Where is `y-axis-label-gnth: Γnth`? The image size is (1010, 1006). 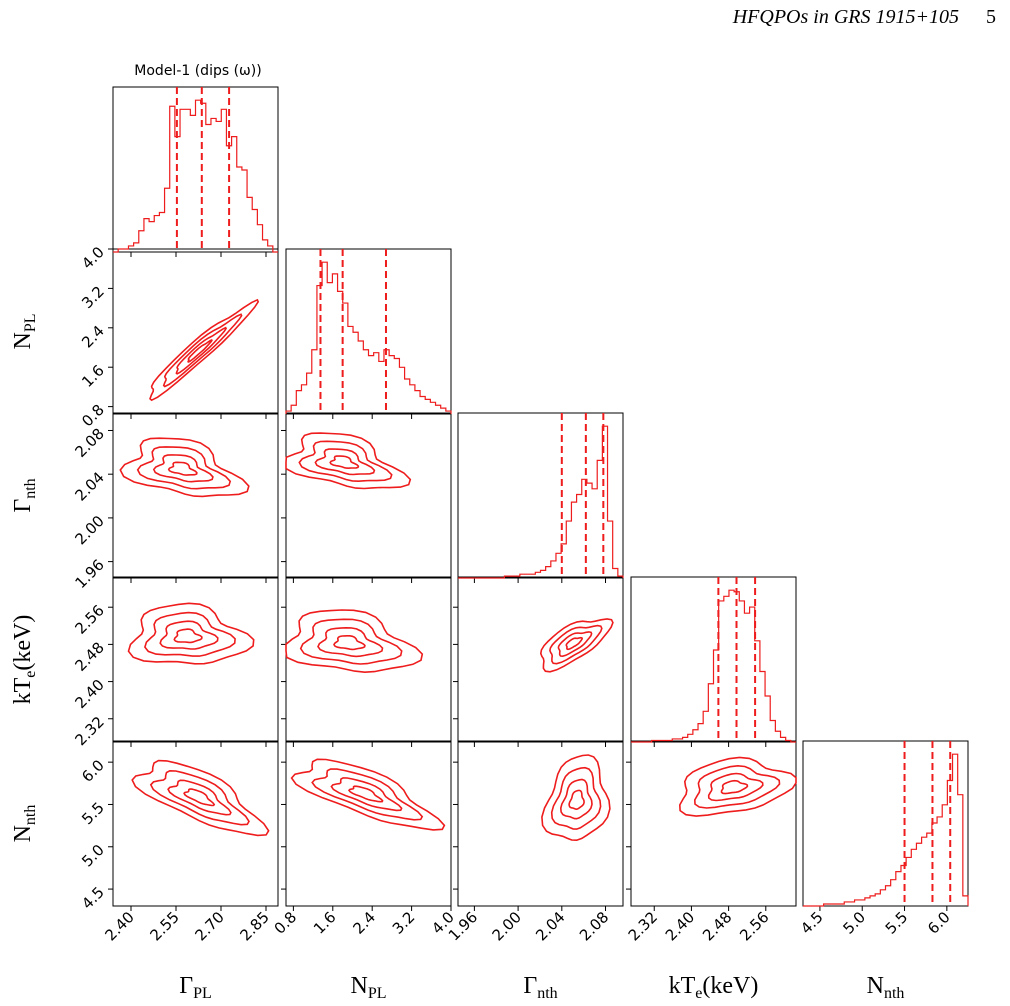
y-axis-label-gnth: Γnth is located at coordinates (24, 495).